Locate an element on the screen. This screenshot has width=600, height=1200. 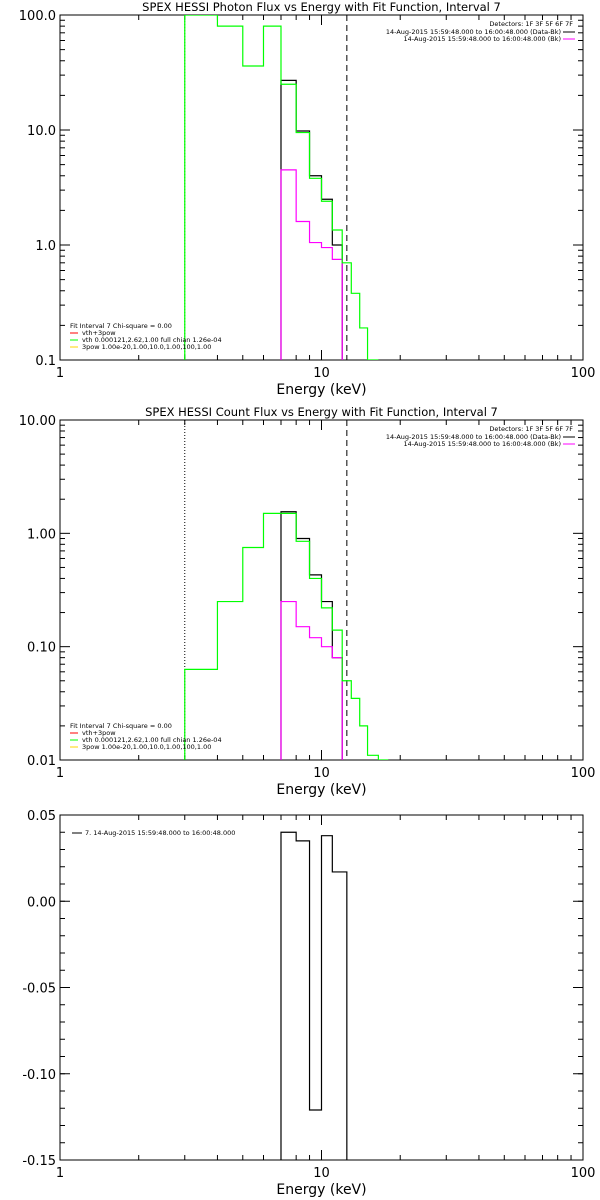
y-tick-label: 100.0 is located at coordinates (37, 16).